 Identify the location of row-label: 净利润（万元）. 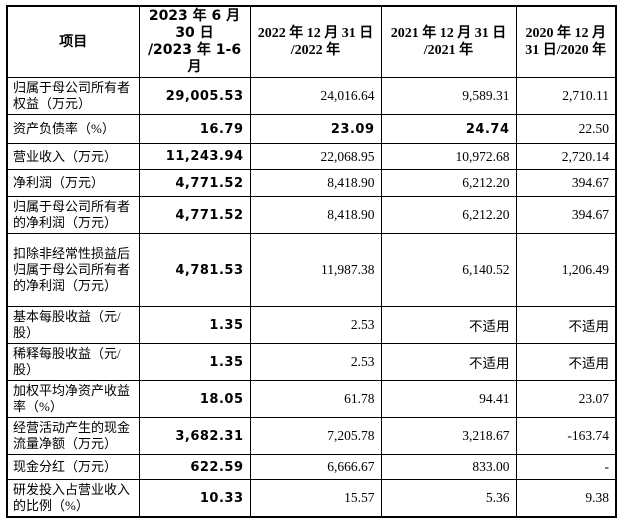
(73, 183).